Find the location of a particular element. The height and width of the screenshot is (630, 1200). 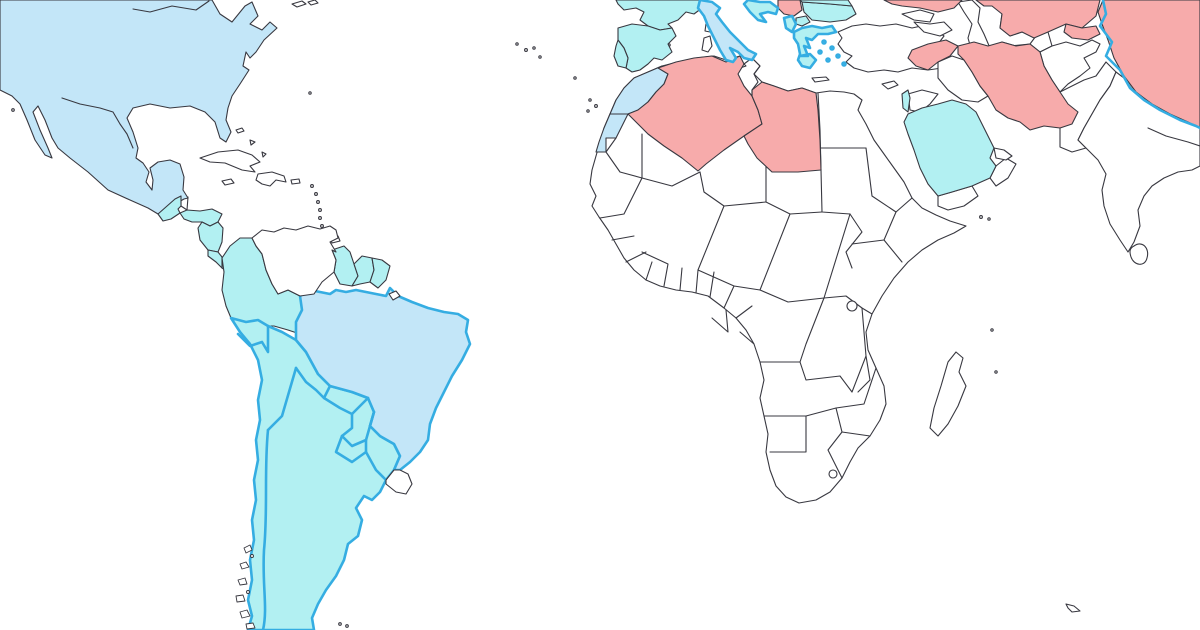

south-america-internal-borders is located at coordinates (312, 477).